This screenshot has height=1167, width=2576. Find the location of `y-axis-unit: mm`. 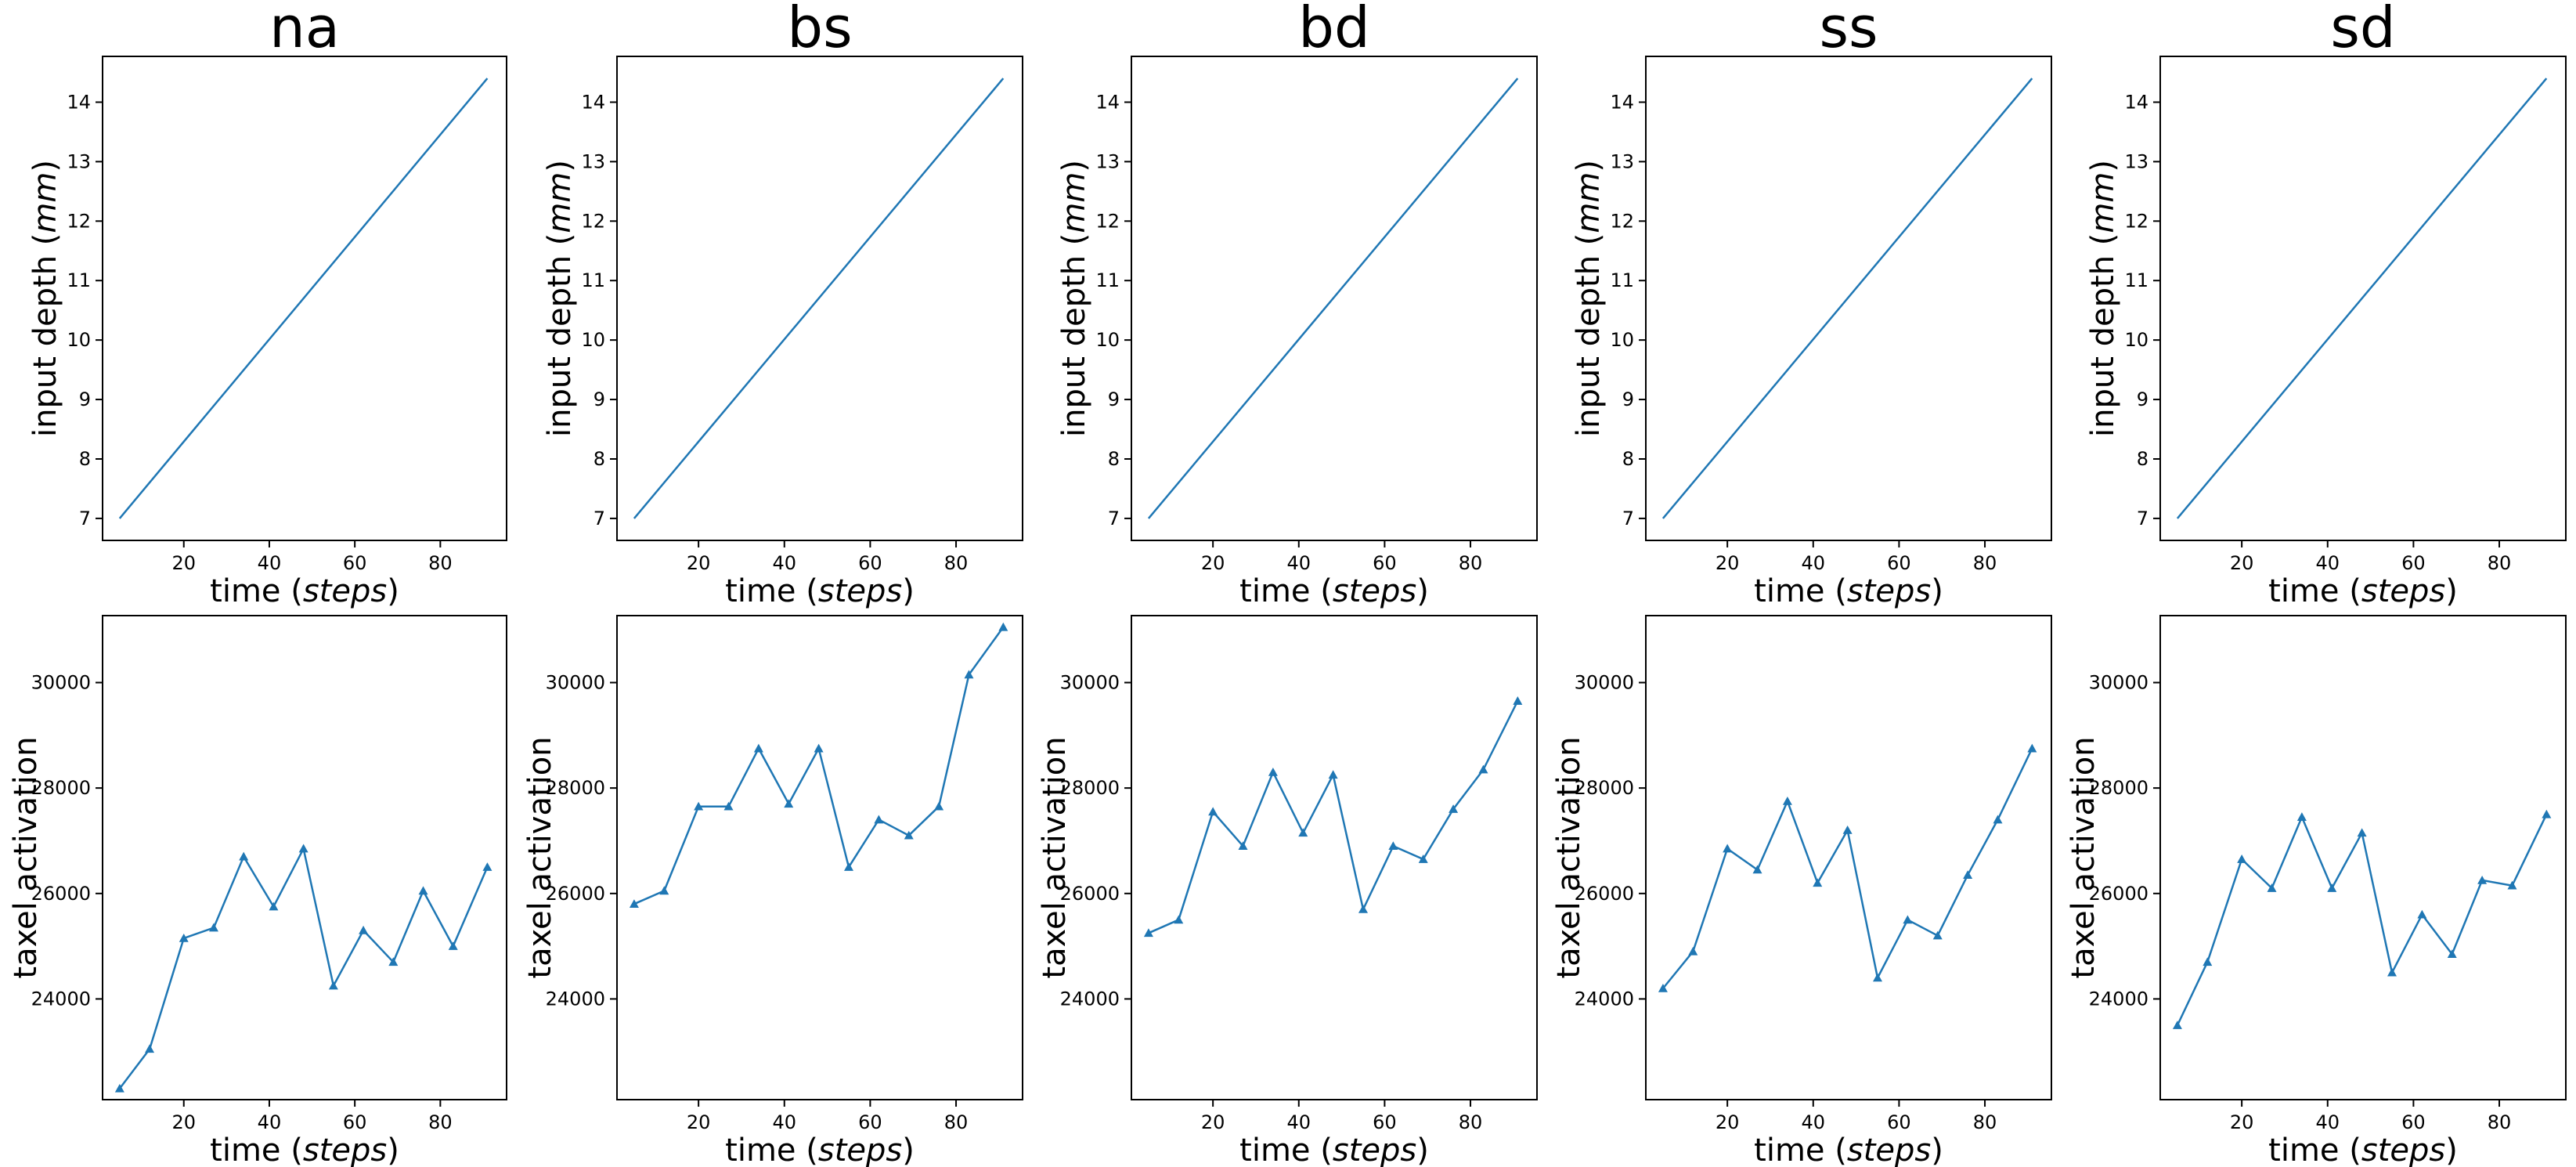

y-axis-unit: mm is located at coordinates (1074, 202).